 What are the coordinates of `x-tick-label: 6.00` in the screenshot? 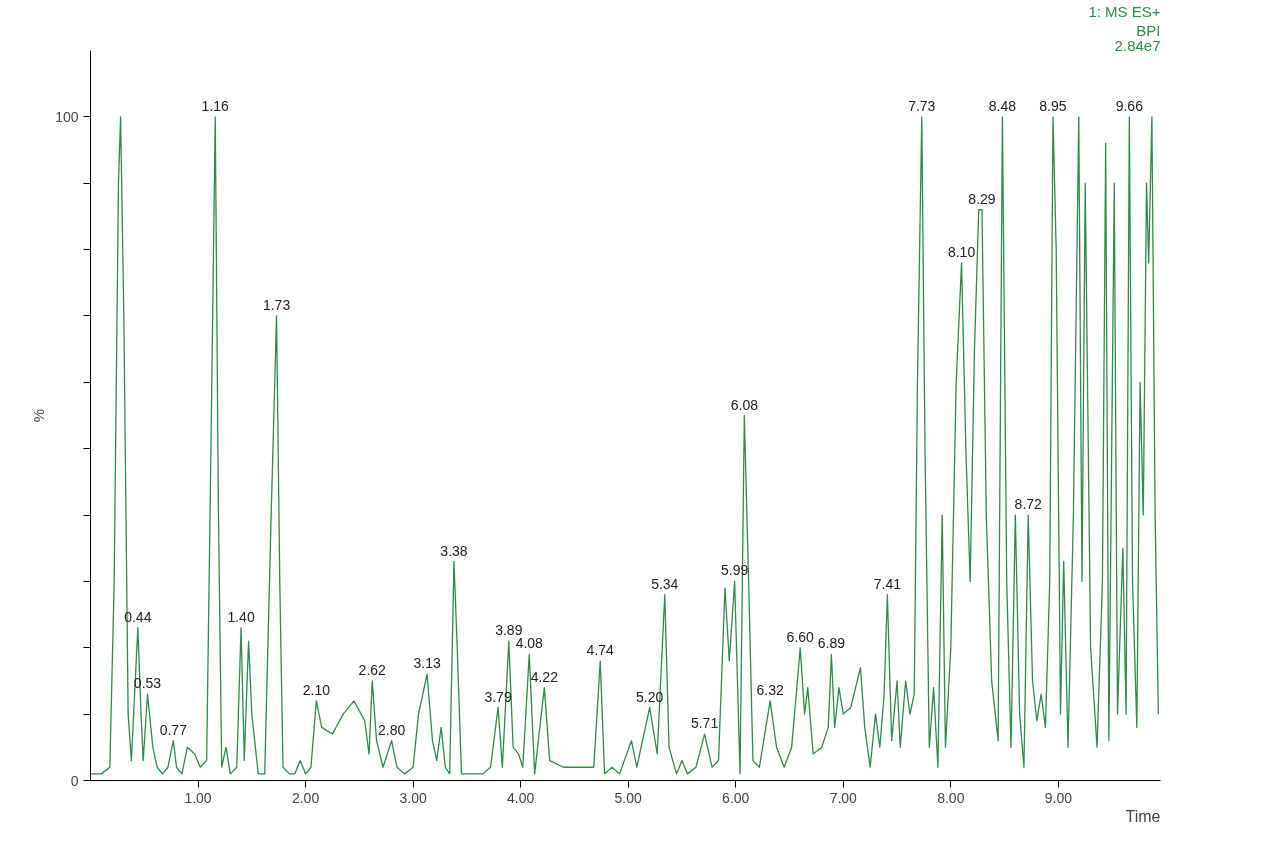 It's located at (736, 797).